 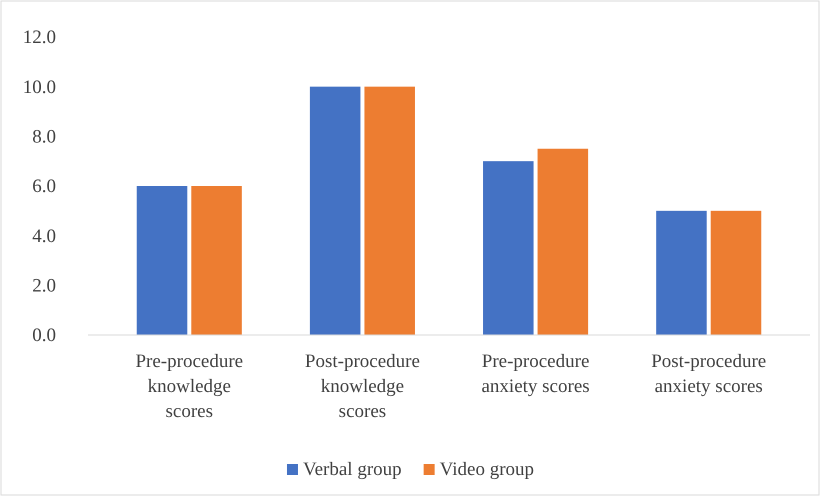 What do you see at coordinates (362, 386) in the screenshot?
I see `x-tick-label: Post-procedure knowledge scores` at bounding box center [362, 386].